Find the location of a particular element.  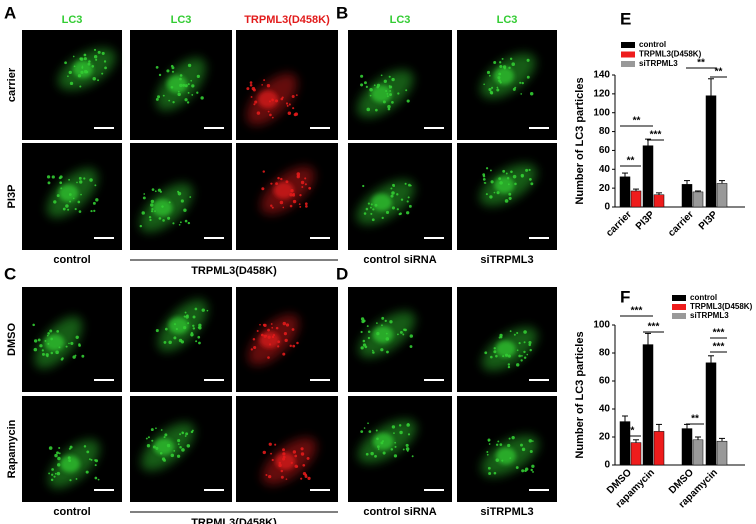

legend-label: control is located at coordinates (652, 44).